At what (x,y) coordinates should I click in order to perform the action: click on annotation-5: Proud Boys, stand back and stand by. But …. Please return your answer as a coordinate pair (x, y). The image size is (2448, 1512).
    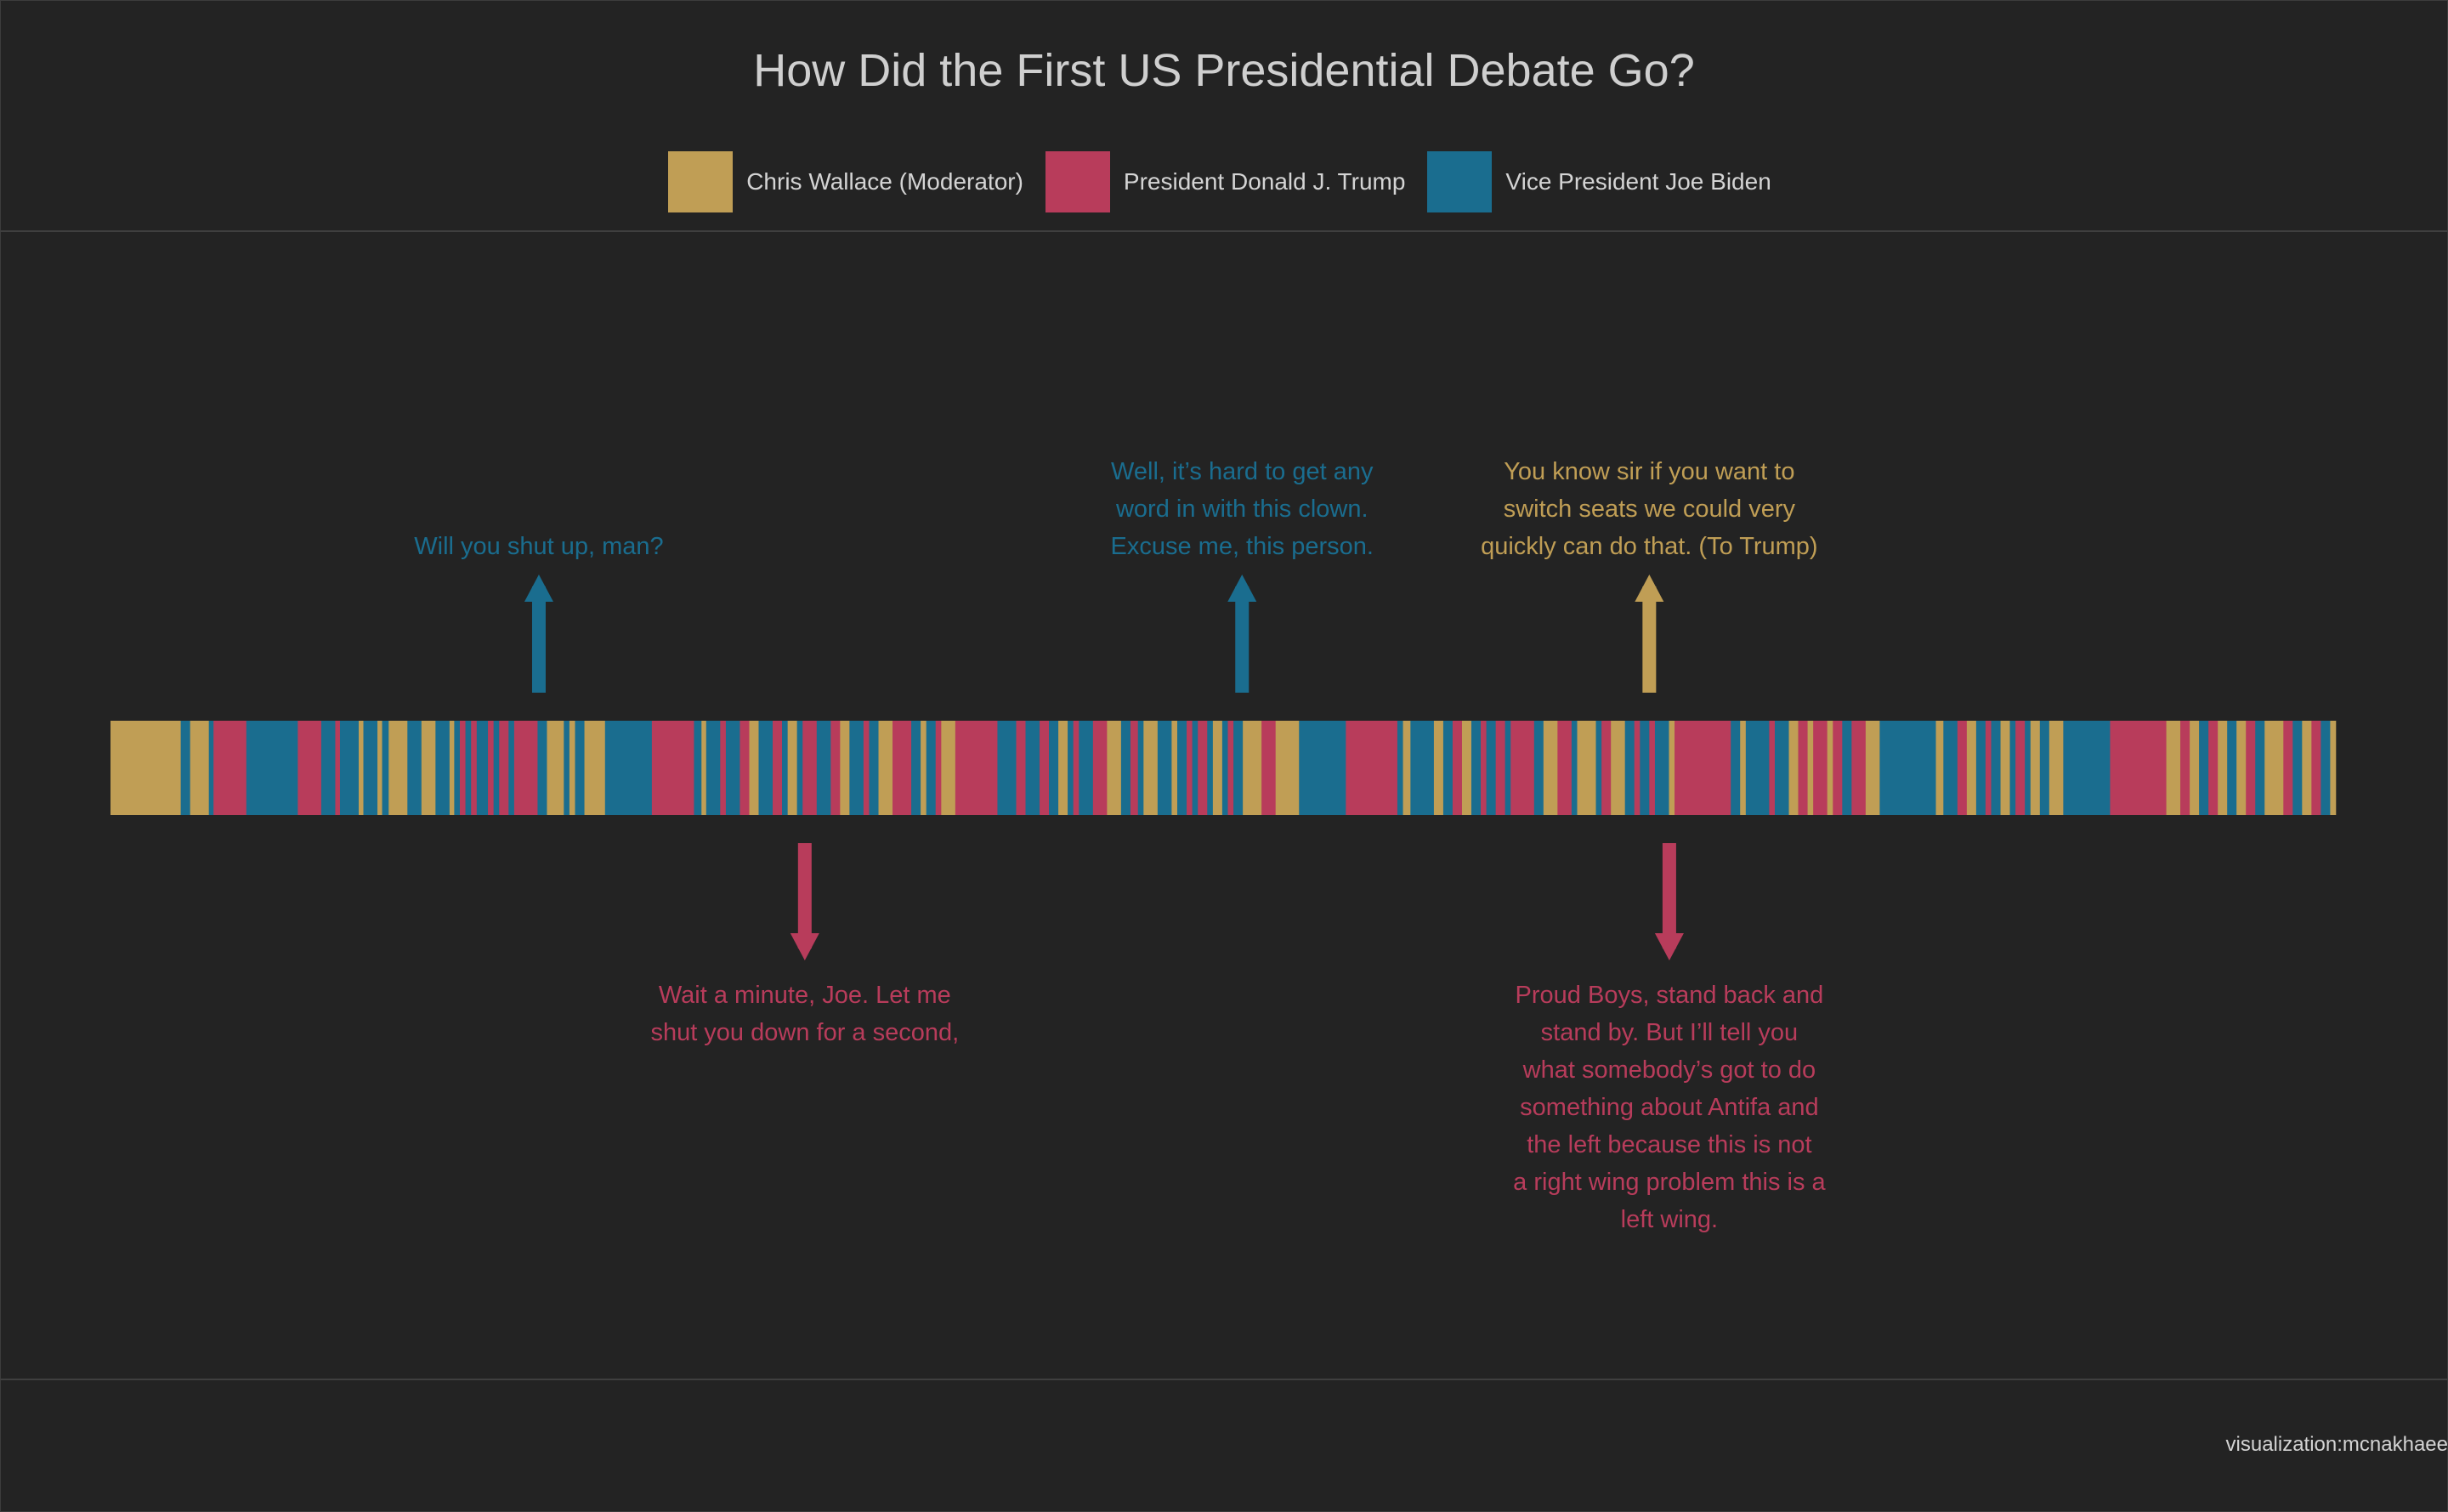
    Looking at the image, I should click on (1670, 1038).